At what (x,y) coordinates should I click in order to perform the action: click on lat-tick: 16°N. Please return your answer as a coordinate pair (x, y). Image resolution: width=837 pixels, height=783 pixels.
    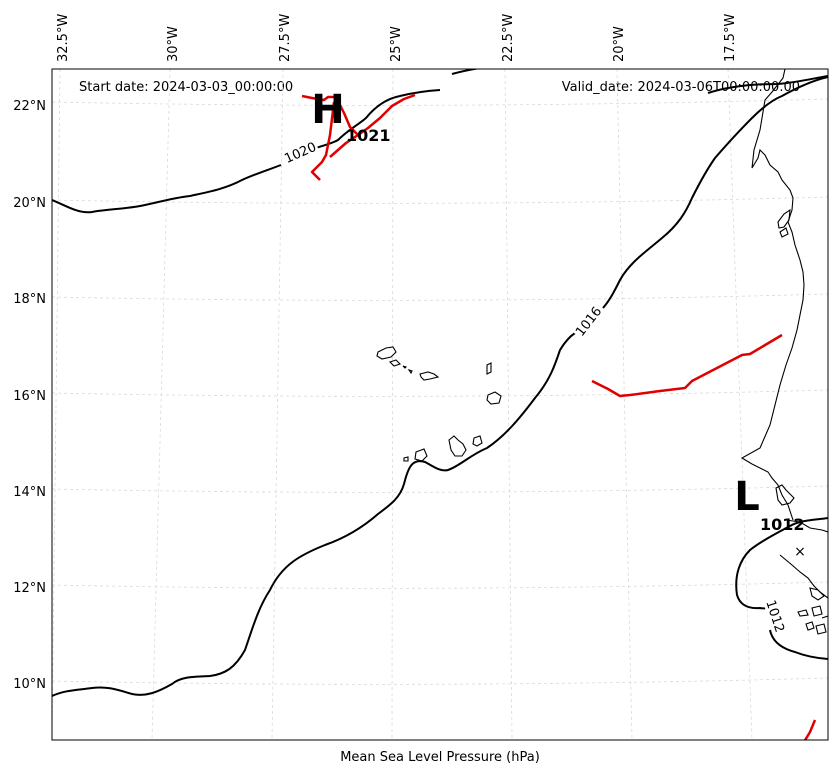
    Looking at the image, I should click on (29, 396).